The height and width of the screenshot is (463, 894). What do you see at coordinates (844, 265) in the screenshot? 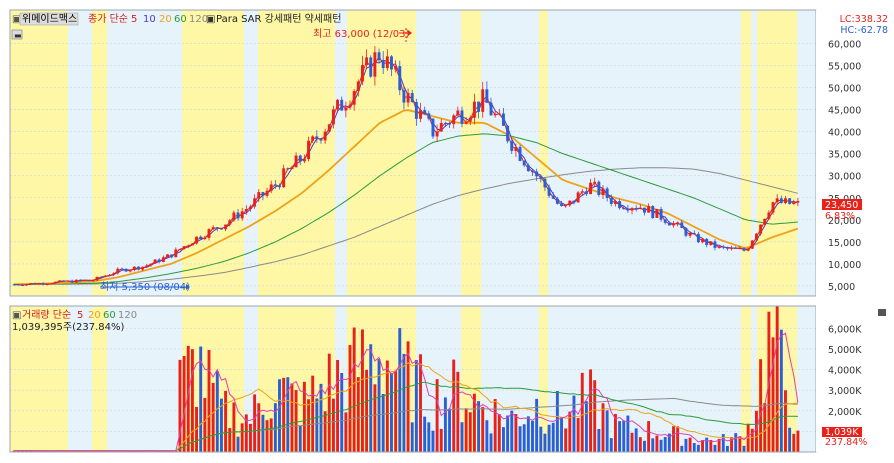
I see `price-tick-label: 10,000` at bounding box center [844, 265].